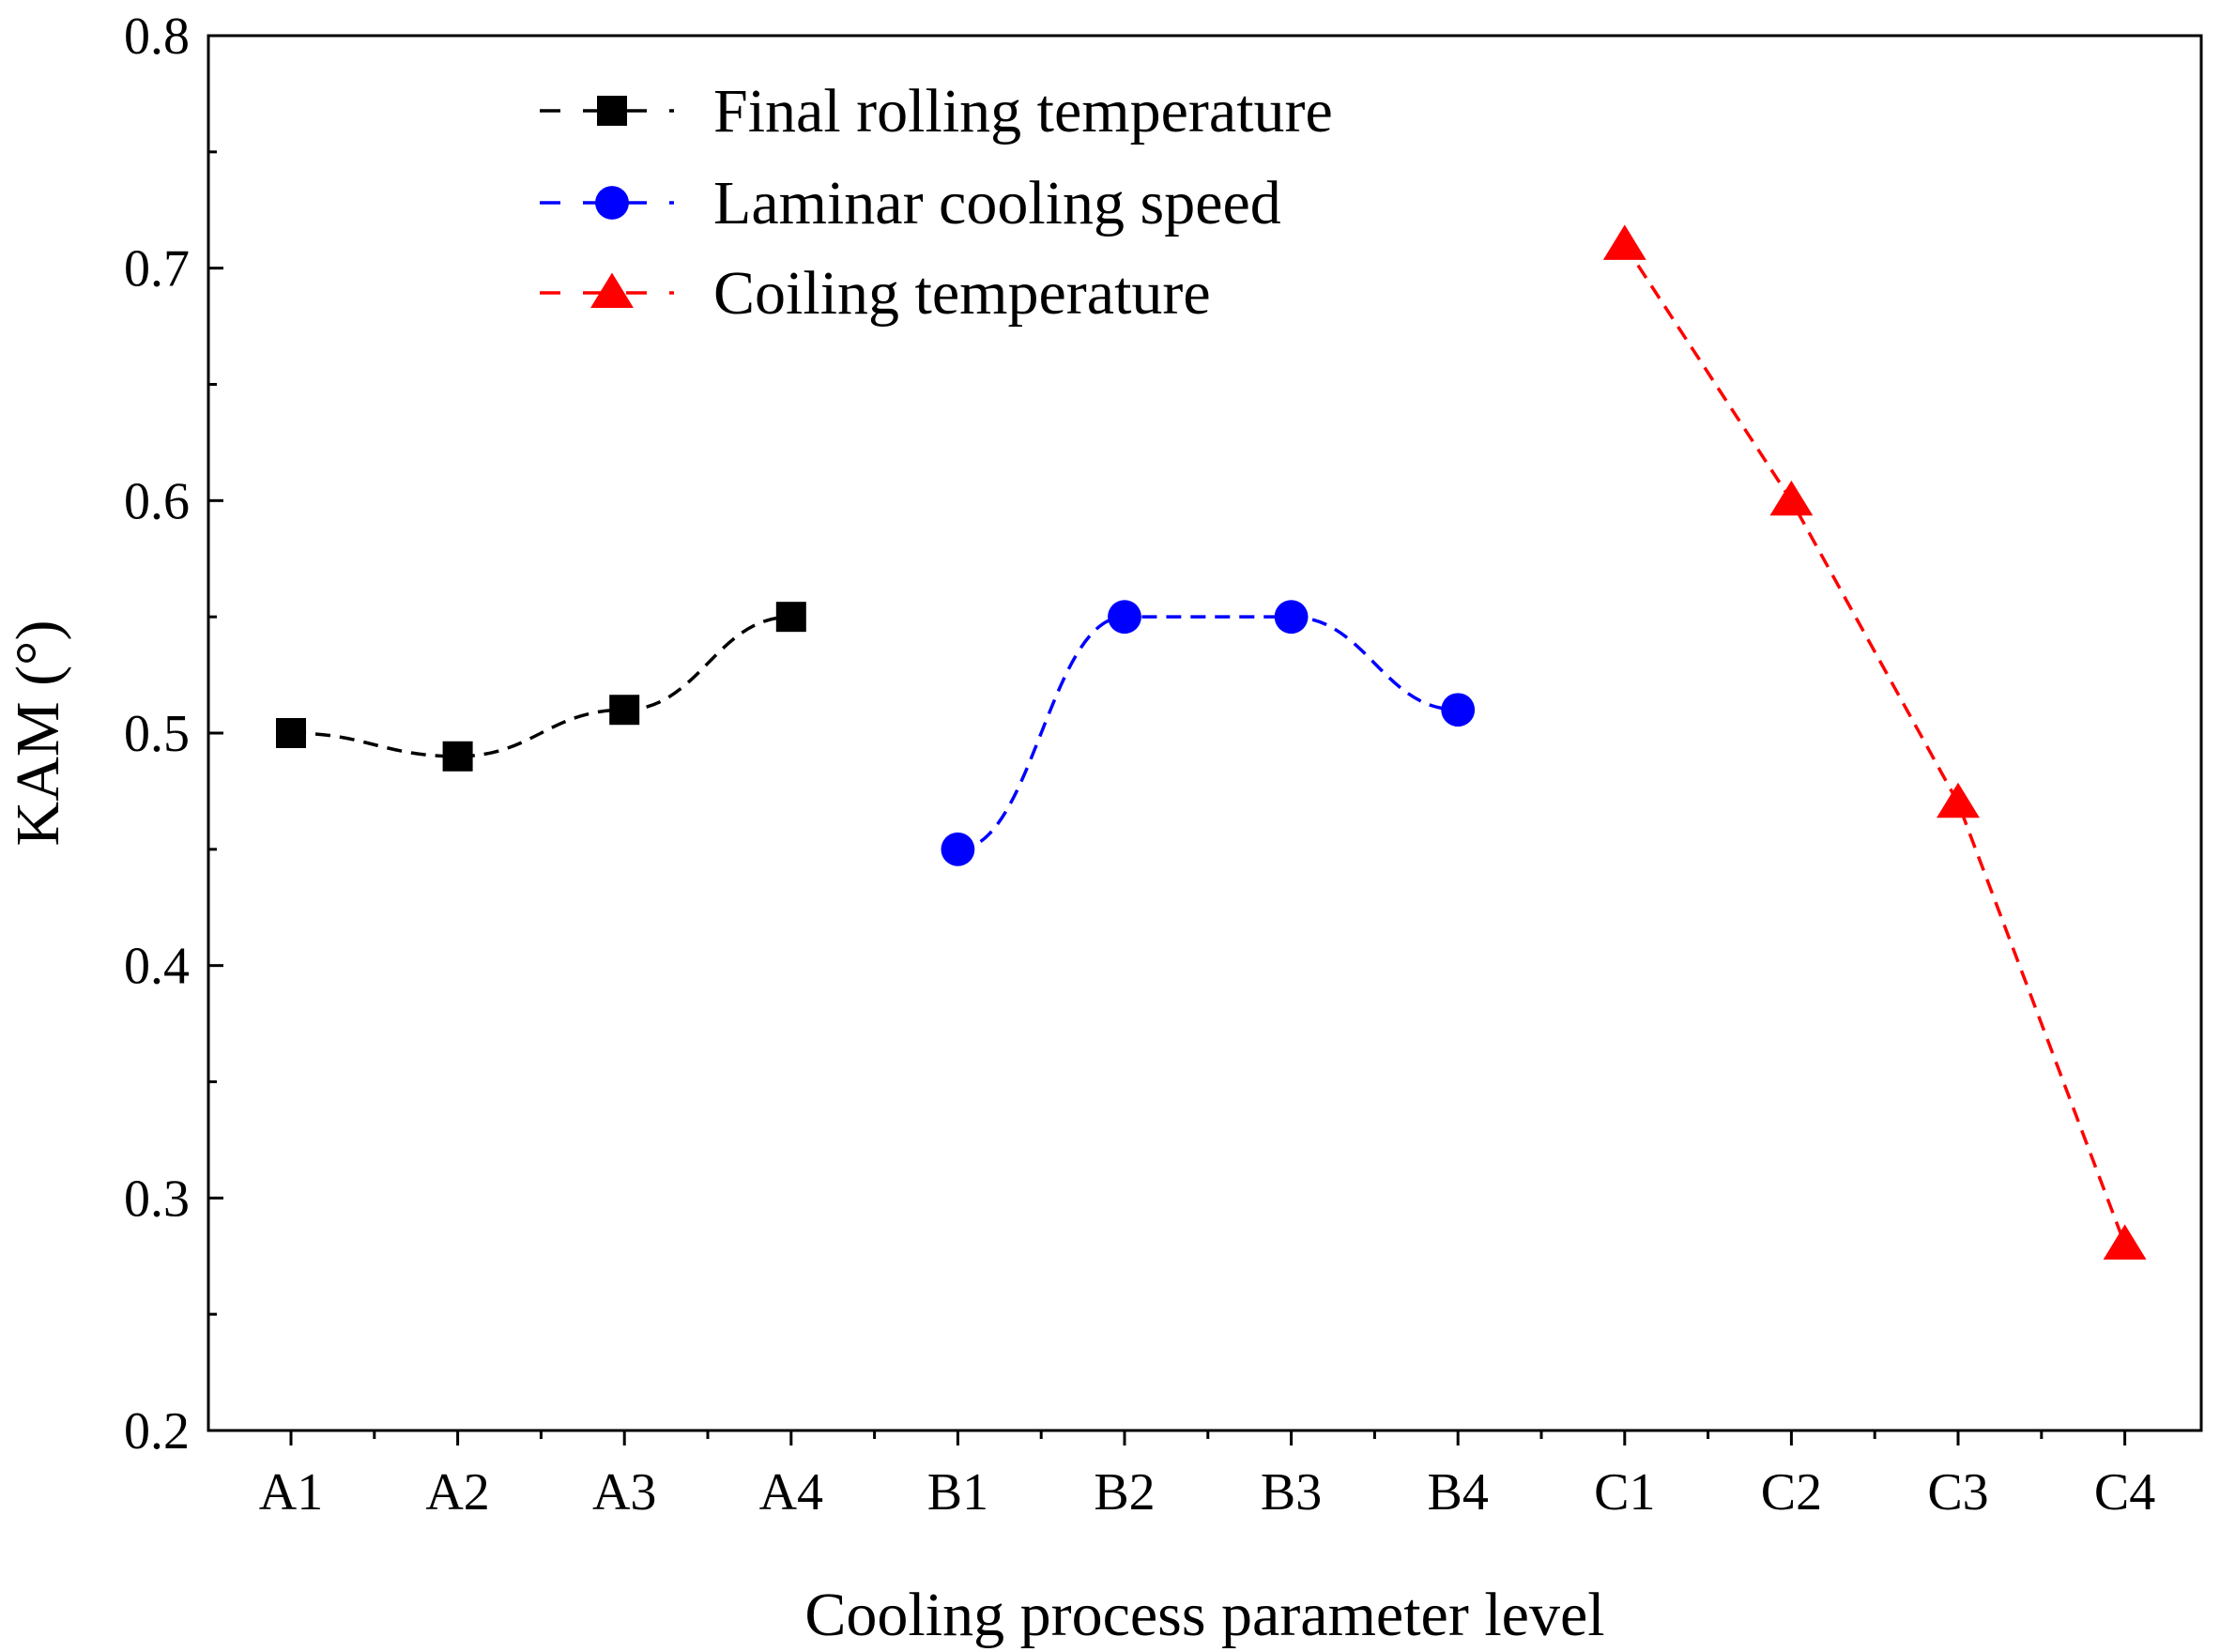 This screenshot has height=1652, width=2220. I want to click on y-tick-label: 0.6, so click(157, 501).